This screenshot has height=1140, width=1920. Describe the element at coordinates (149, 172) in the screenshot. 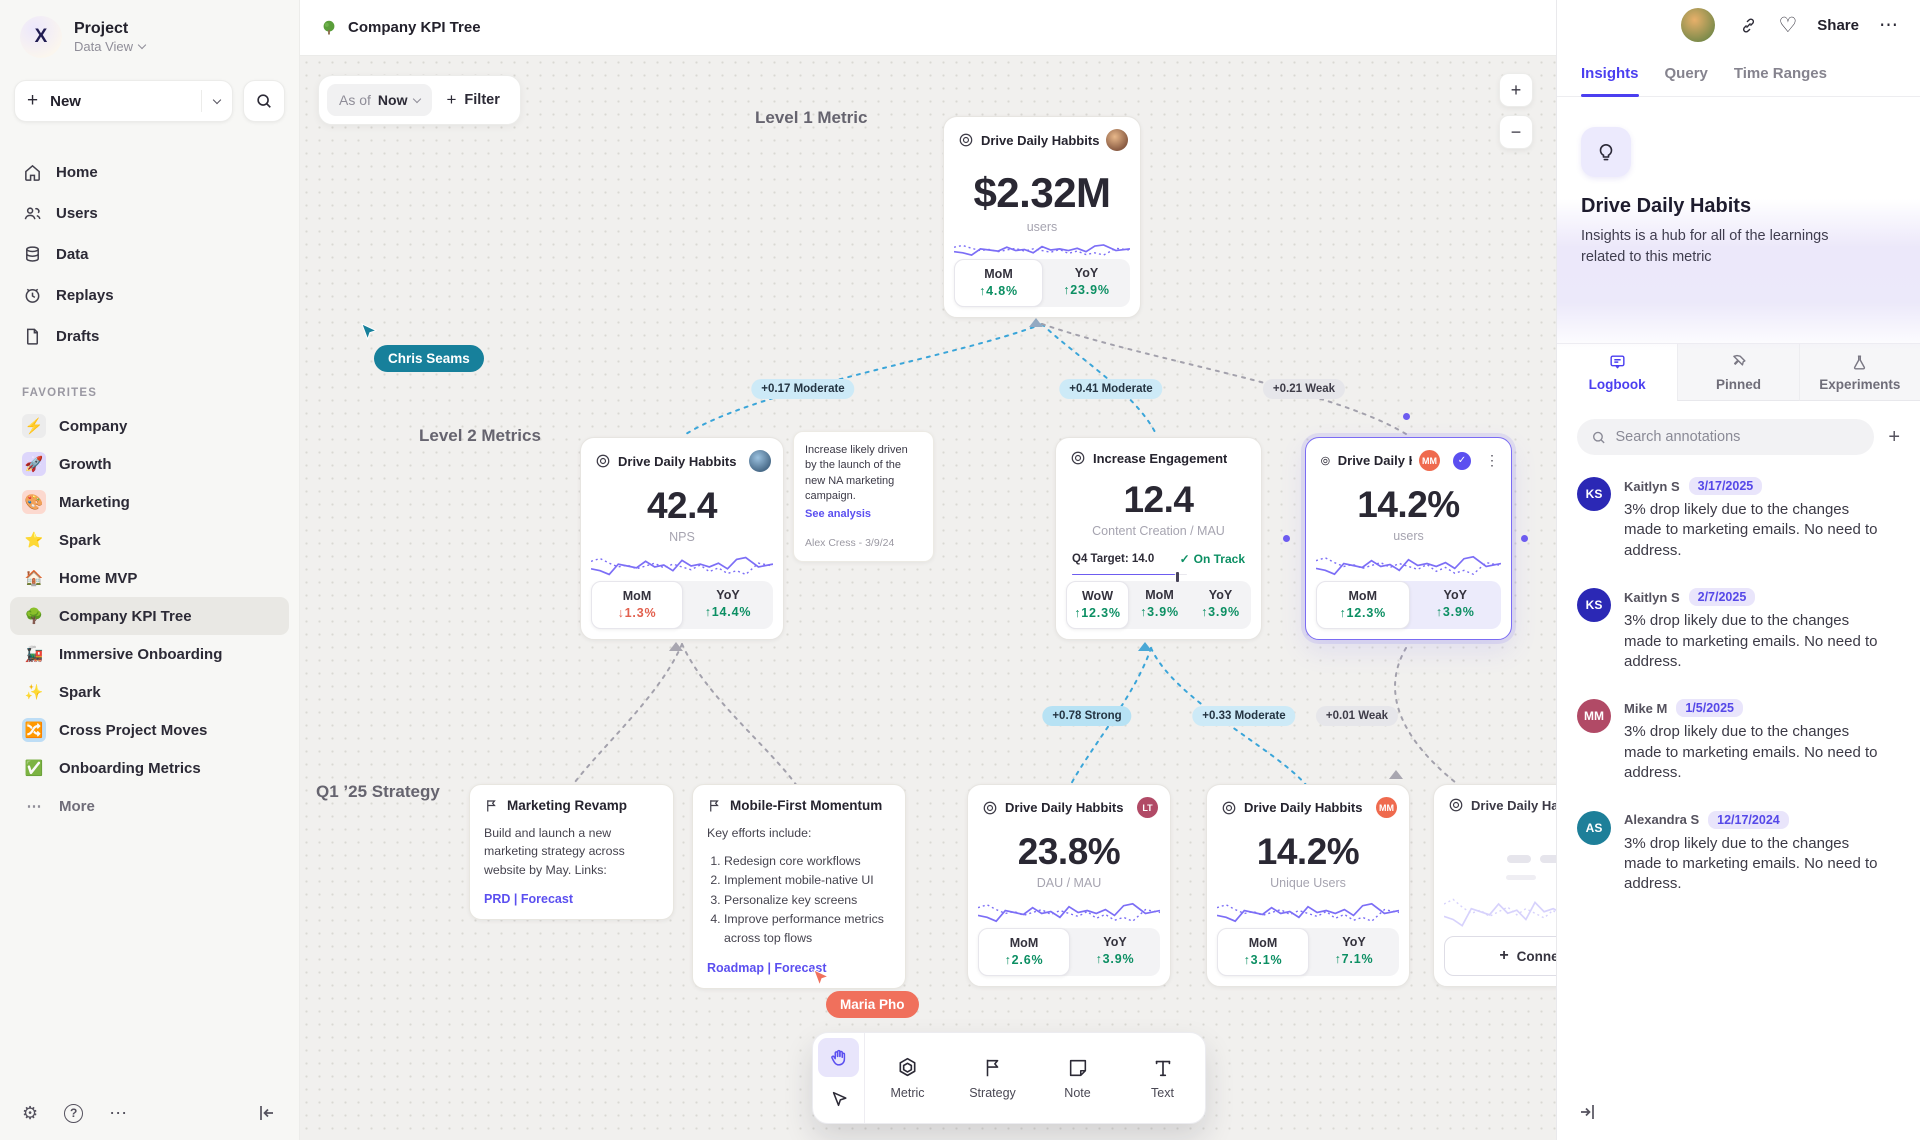

I see `sidebar-item-home: Home` at that location.